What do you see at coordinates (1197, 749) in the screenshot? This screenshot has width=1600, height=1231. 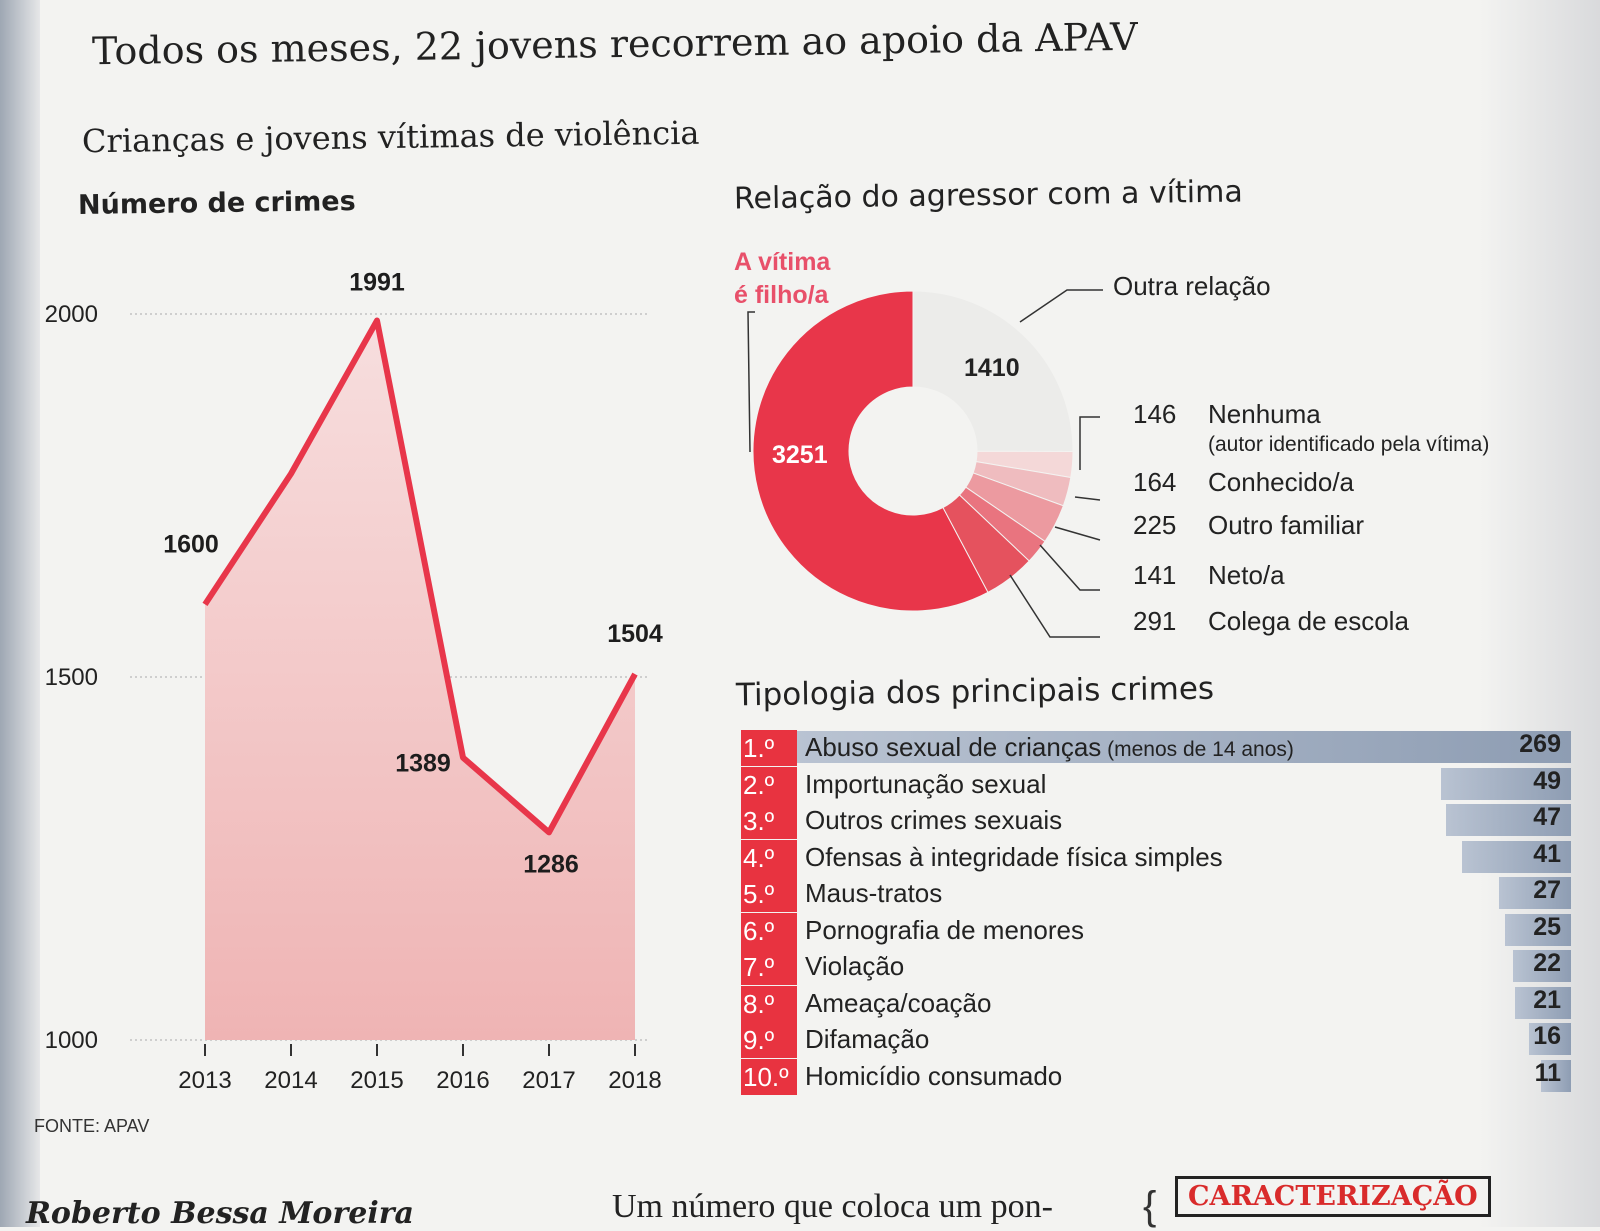 I see `bar-label-note: (menos de 14 anos)` at bounding box center [1197, 749].